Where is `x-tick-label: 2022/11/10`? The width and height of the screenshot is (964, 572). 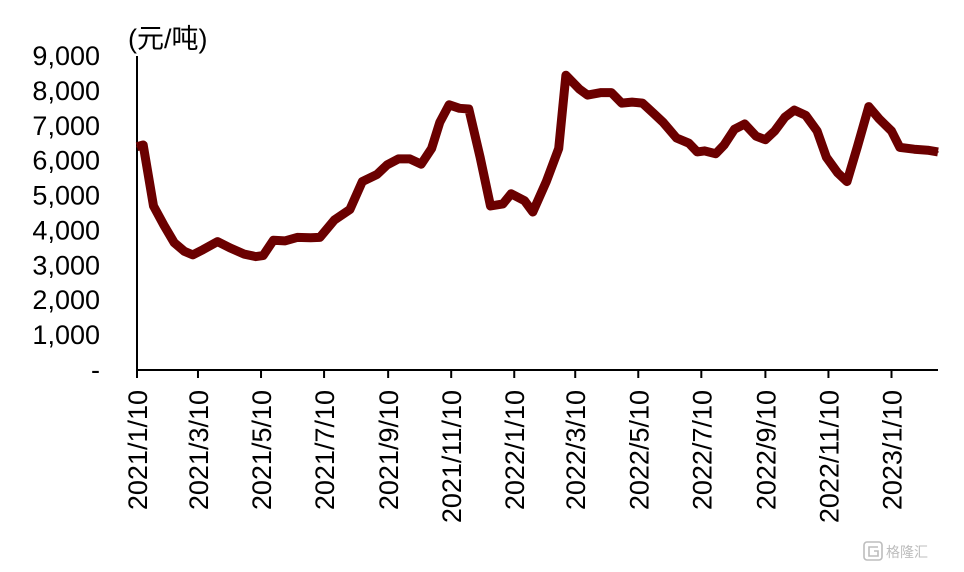 x-tick-label: 2022/11/10 is located at coordinates (829, 456).